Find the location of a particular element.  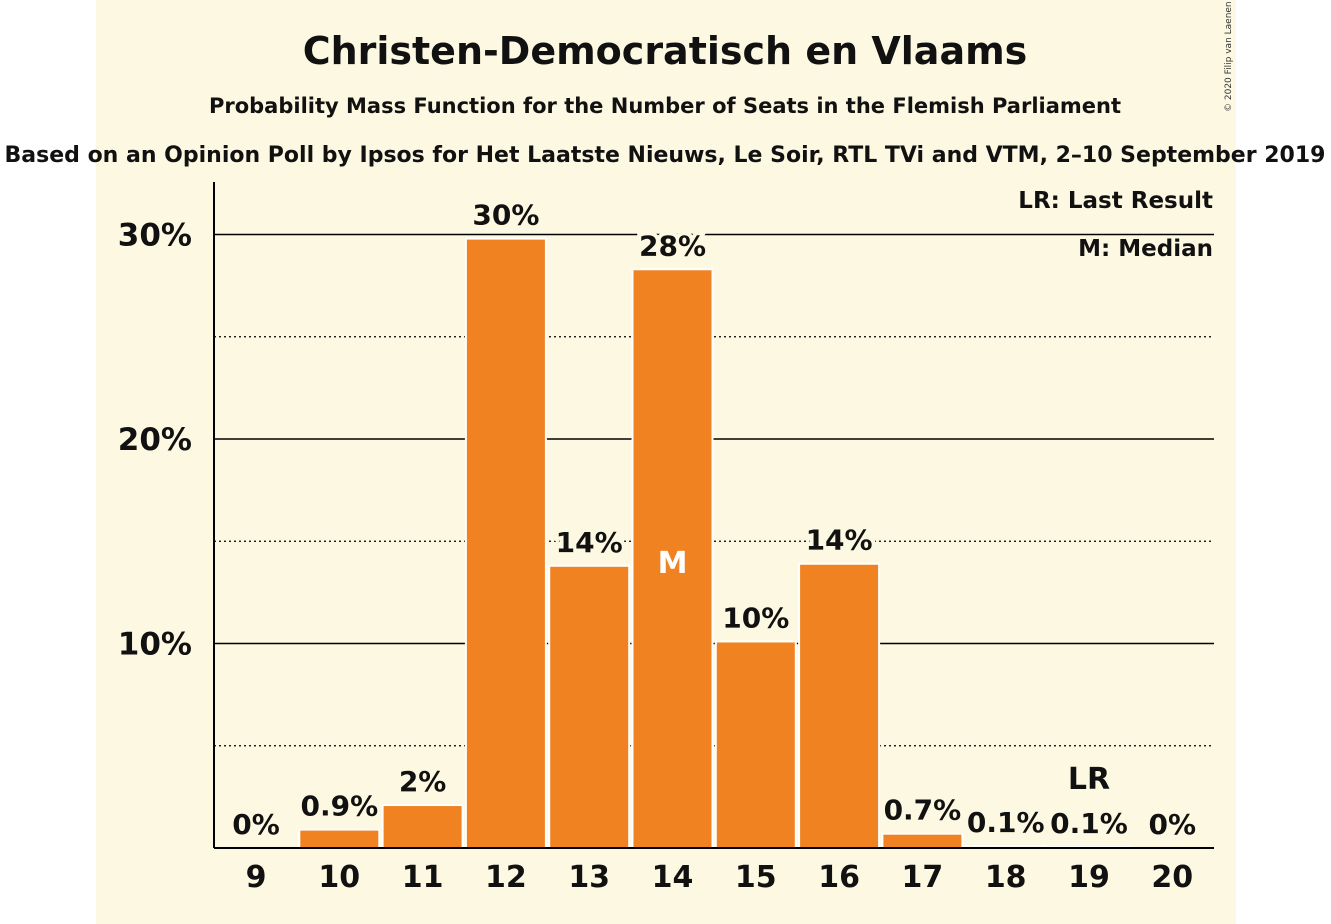

y-tick-label: 10% is located at coordinates (155, 645).